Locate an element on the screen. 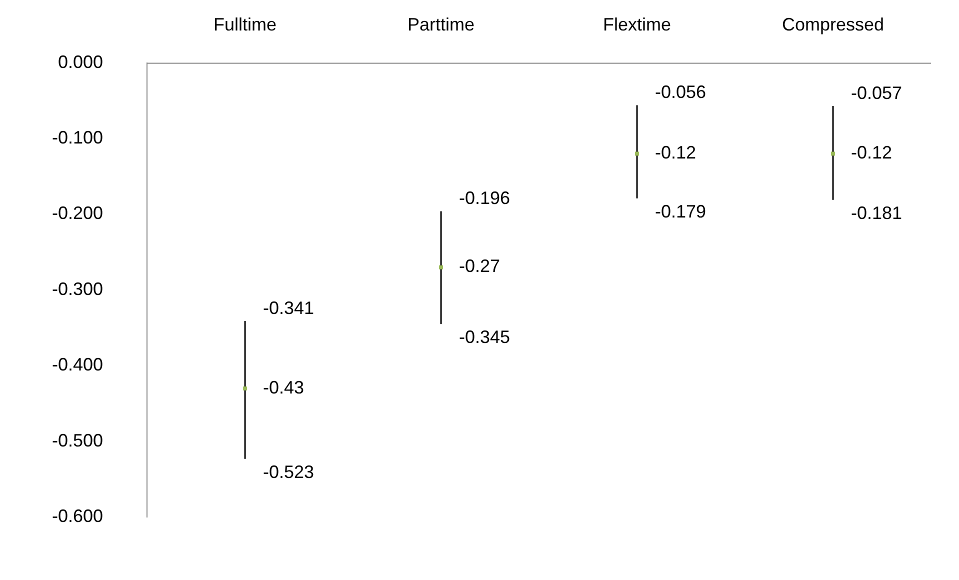  annotation: -0.181 is located at coordinates (876, 212).